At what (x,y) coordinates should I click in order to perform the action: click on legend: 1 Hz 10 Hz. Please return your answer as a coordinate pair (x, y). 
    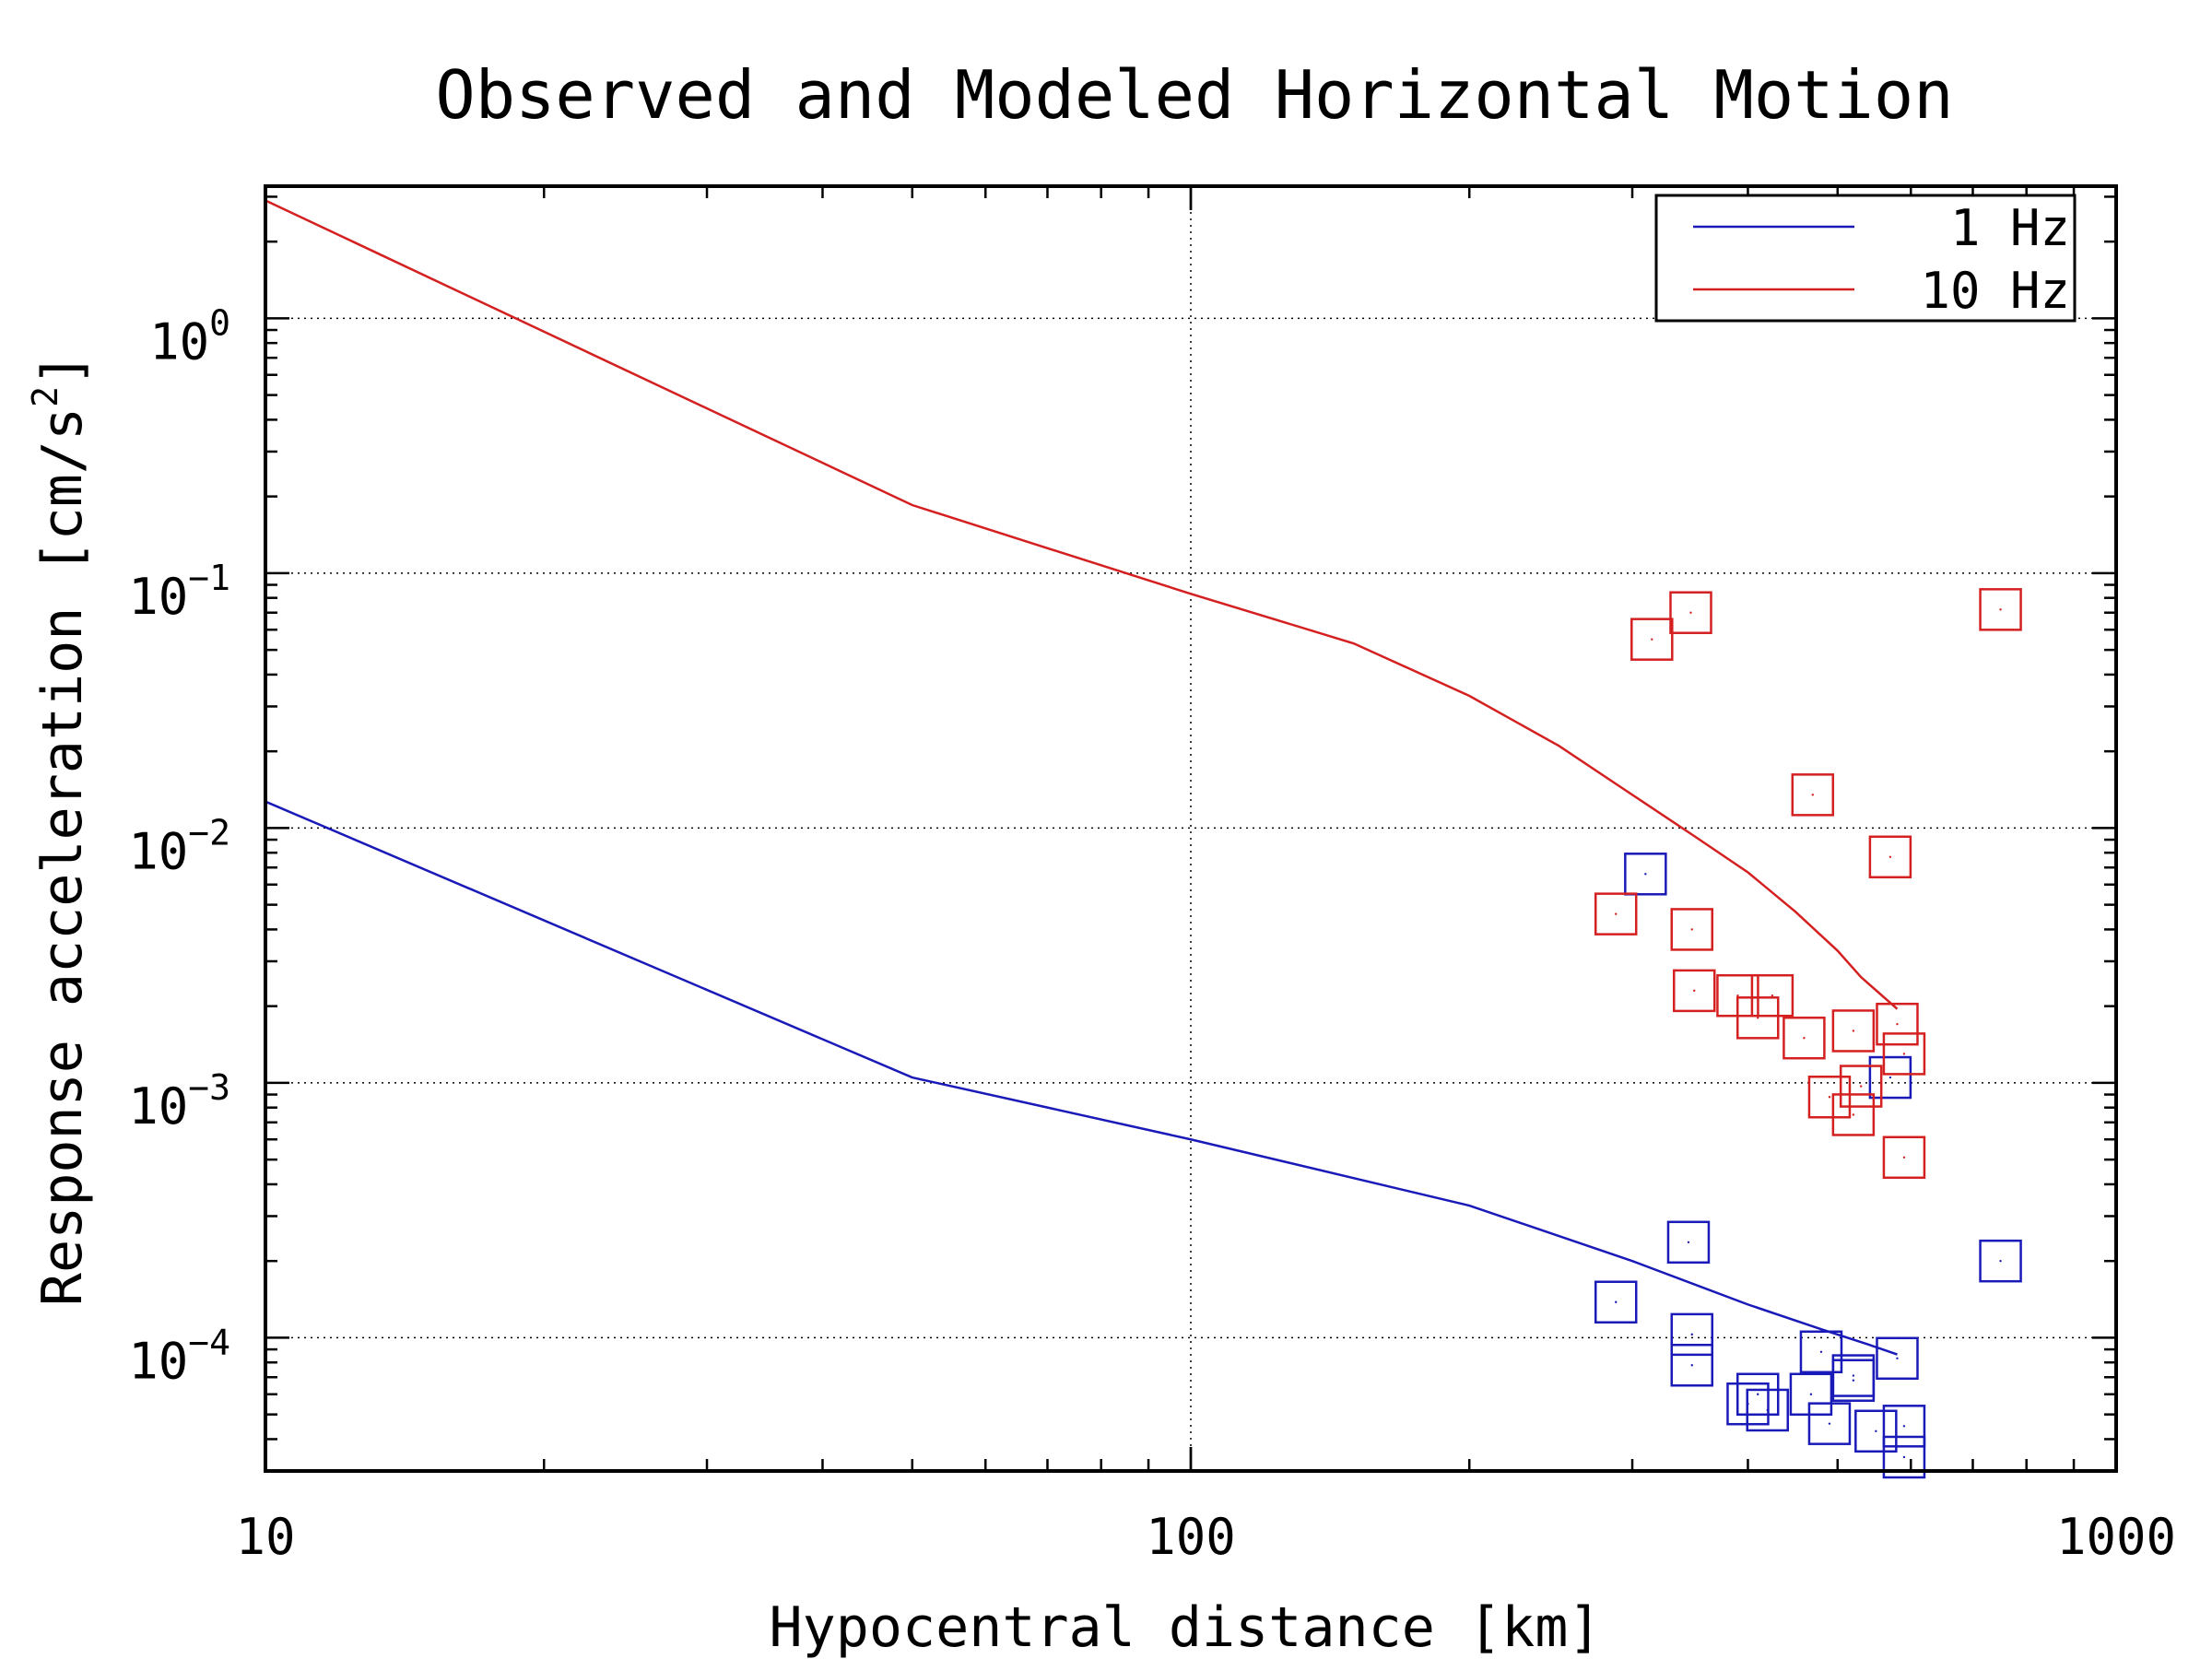
    Looking at the image, I should click on (1865, 258).